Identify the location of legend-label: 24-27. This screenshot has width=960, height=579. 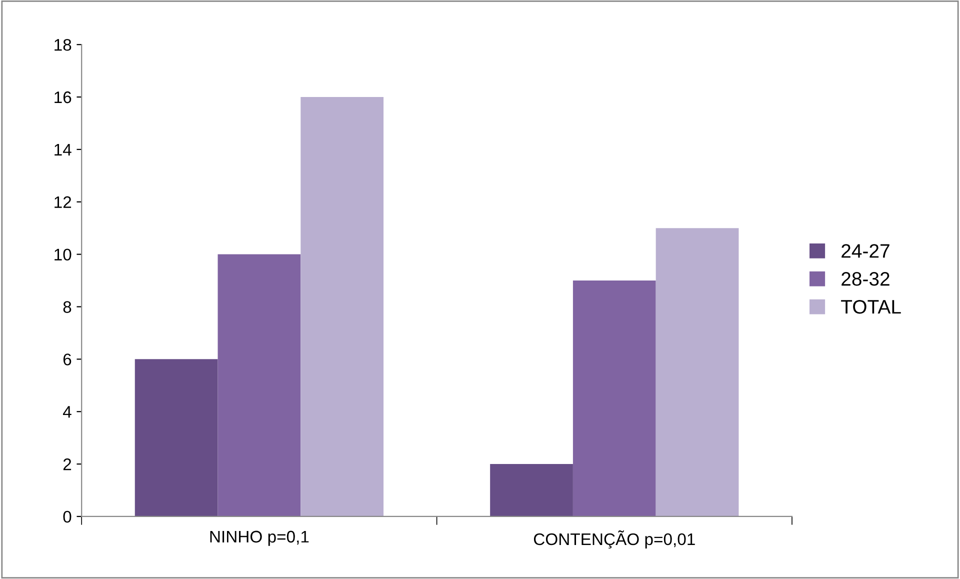
(866, 251).